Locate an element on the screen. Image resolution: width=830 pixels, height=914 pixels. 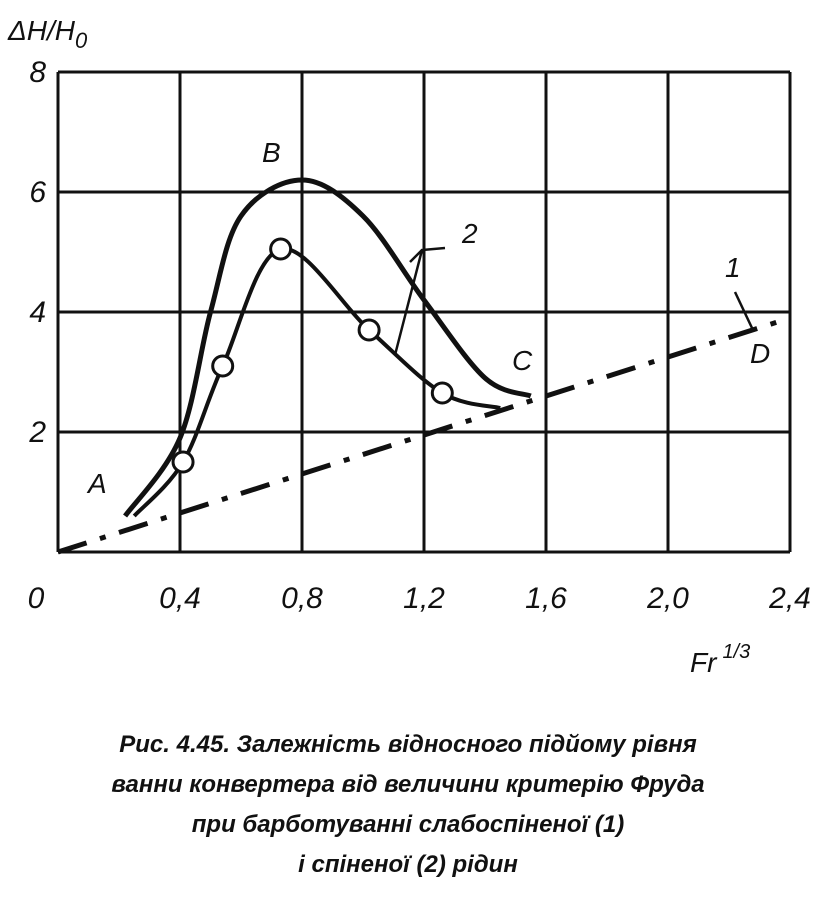
annotation: A is located at coordinates (96, 483).